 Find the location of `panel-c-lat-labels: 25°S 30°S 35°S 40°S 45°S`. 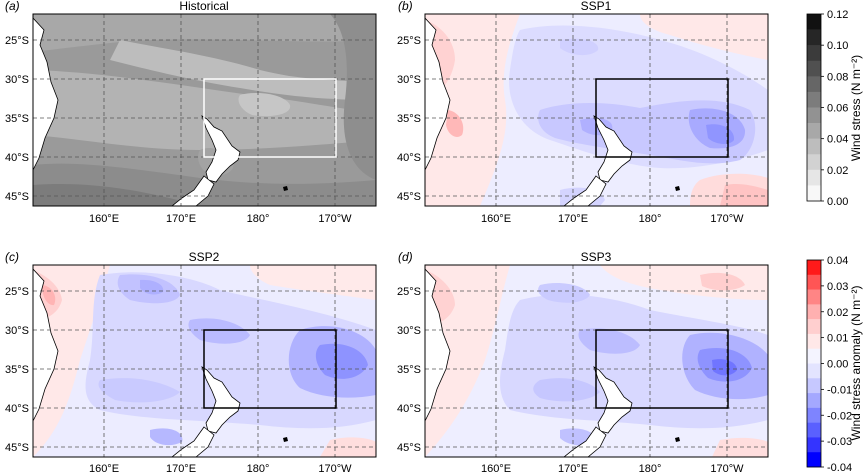

panel-c-lat-labels: 25°S 30°S 35°S 40°S 45°S is located at coordinates (17, 370).